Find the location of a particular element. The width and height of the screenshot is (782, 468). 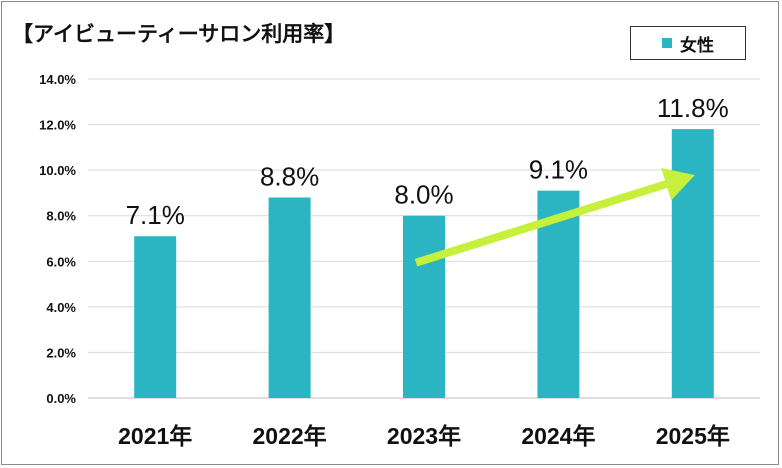

chart-title: 【アイビューティーサロン利用率】 is located at coordinates (179, 34).